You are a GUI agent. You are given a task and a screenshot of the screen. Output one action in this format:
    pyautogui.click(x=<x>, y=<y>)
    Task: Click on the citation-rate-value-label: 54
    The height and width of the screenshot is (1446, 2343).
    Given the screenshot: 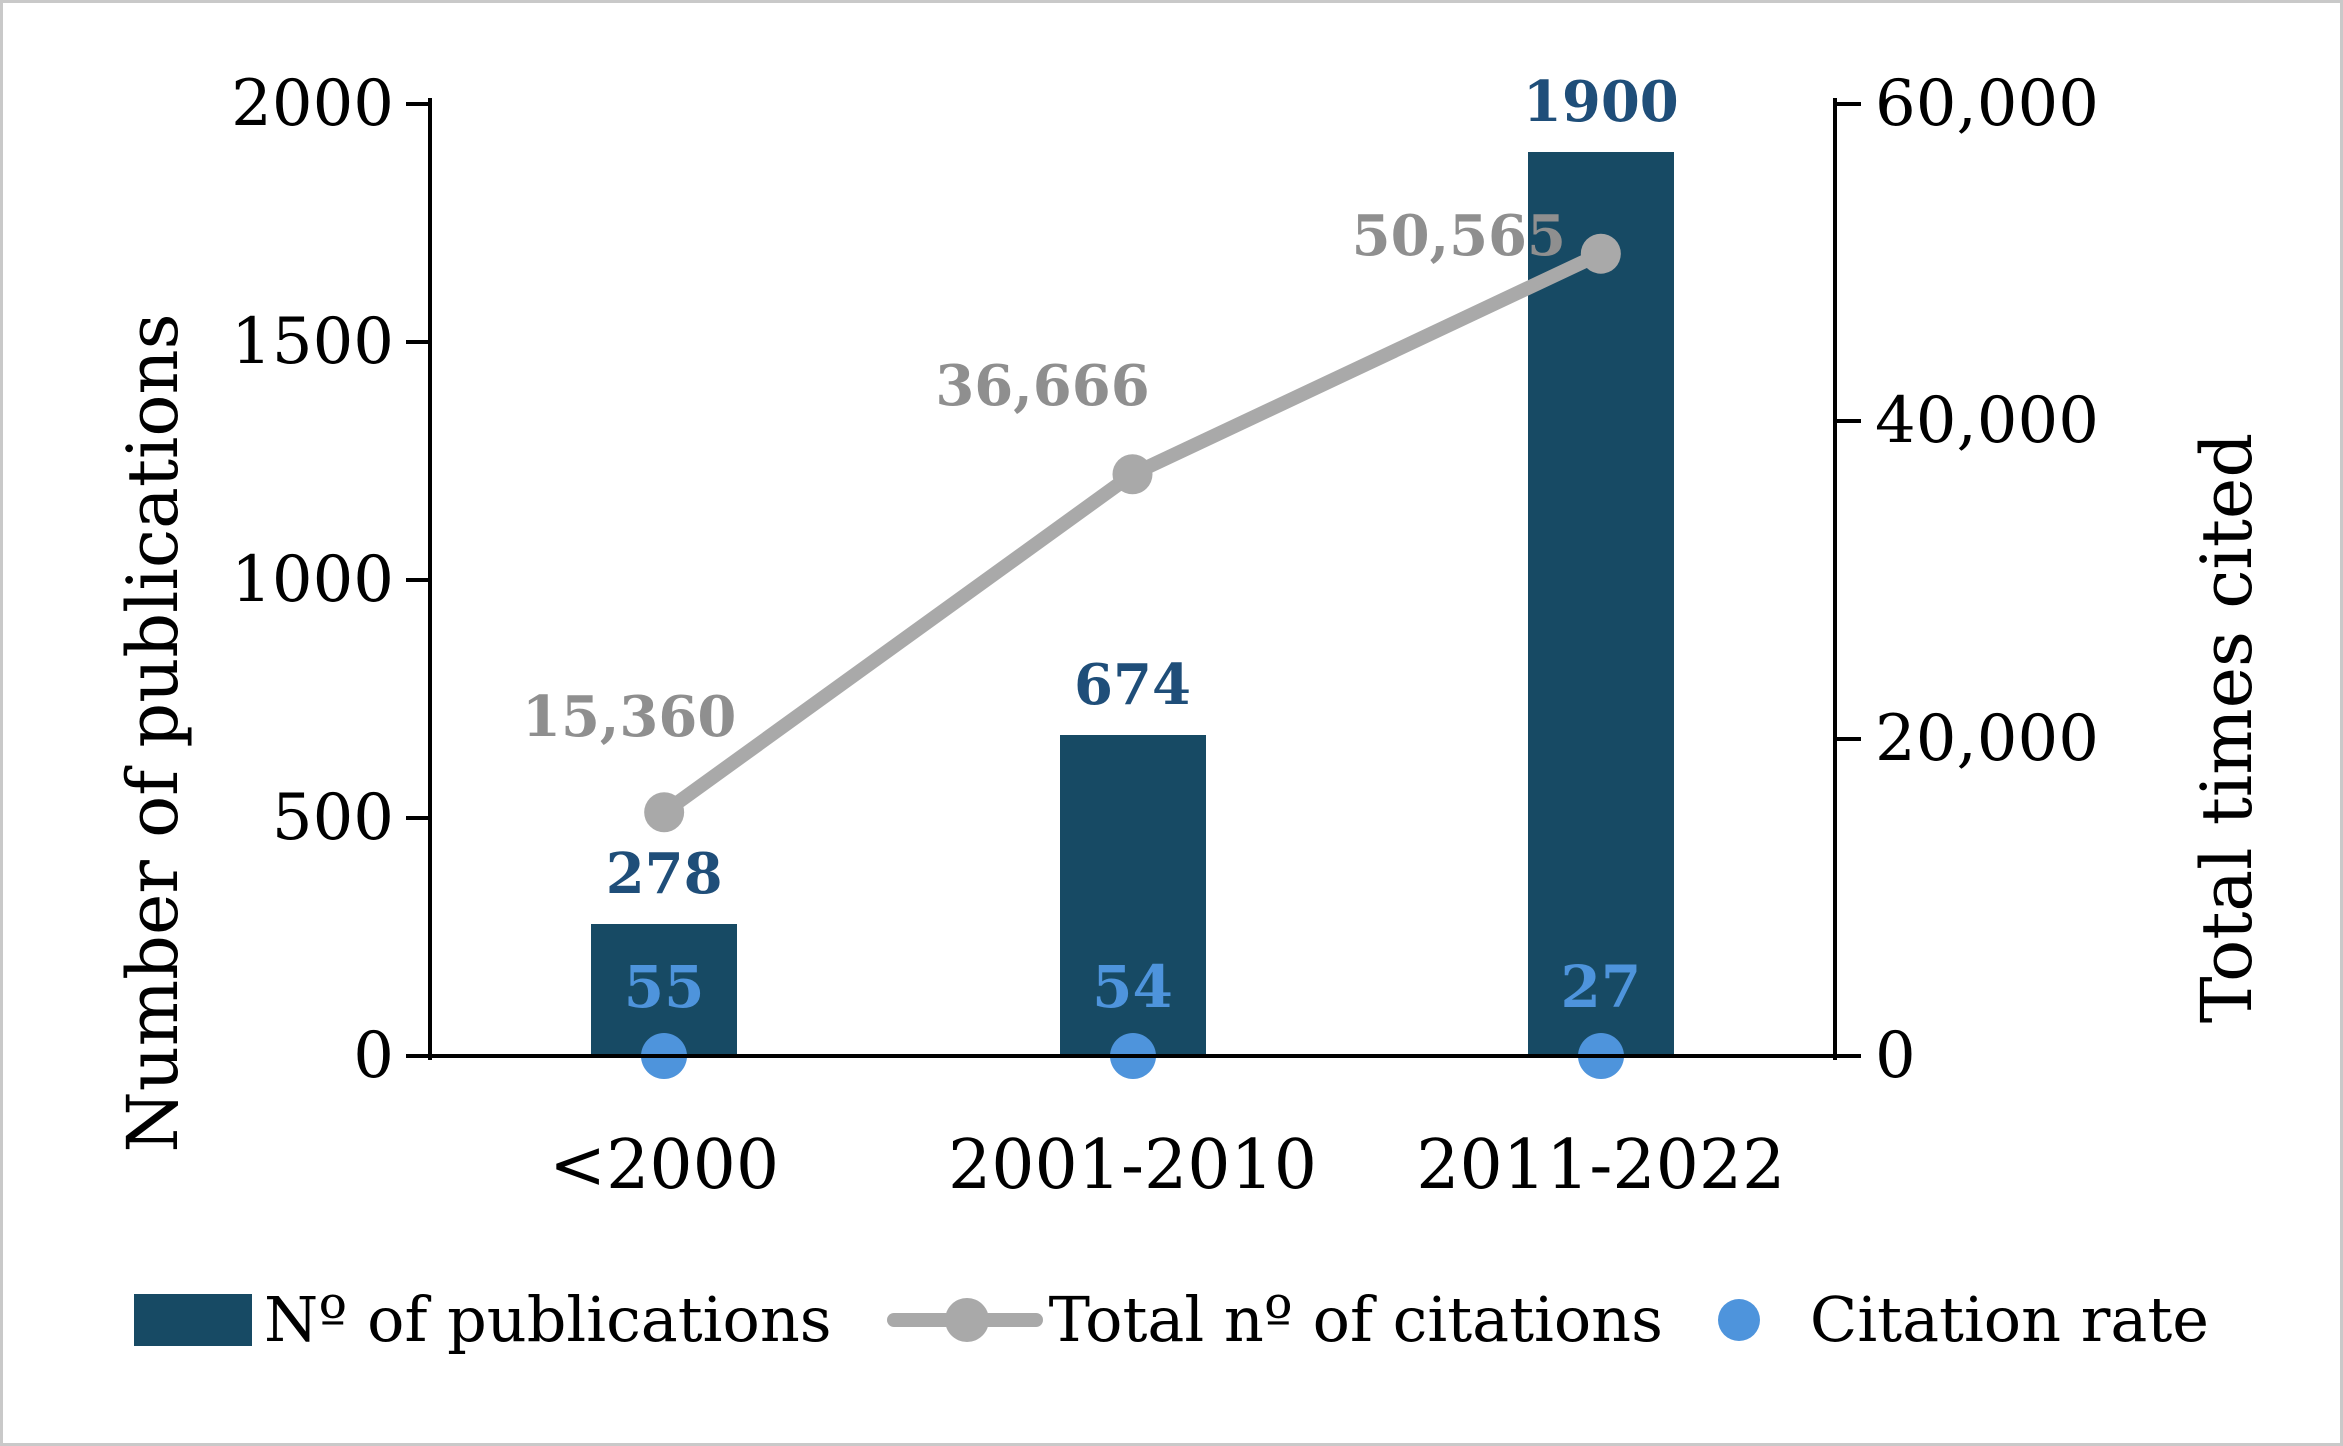 What is the action you would take?
    pyautogui.click(x=1132, y=987)
    